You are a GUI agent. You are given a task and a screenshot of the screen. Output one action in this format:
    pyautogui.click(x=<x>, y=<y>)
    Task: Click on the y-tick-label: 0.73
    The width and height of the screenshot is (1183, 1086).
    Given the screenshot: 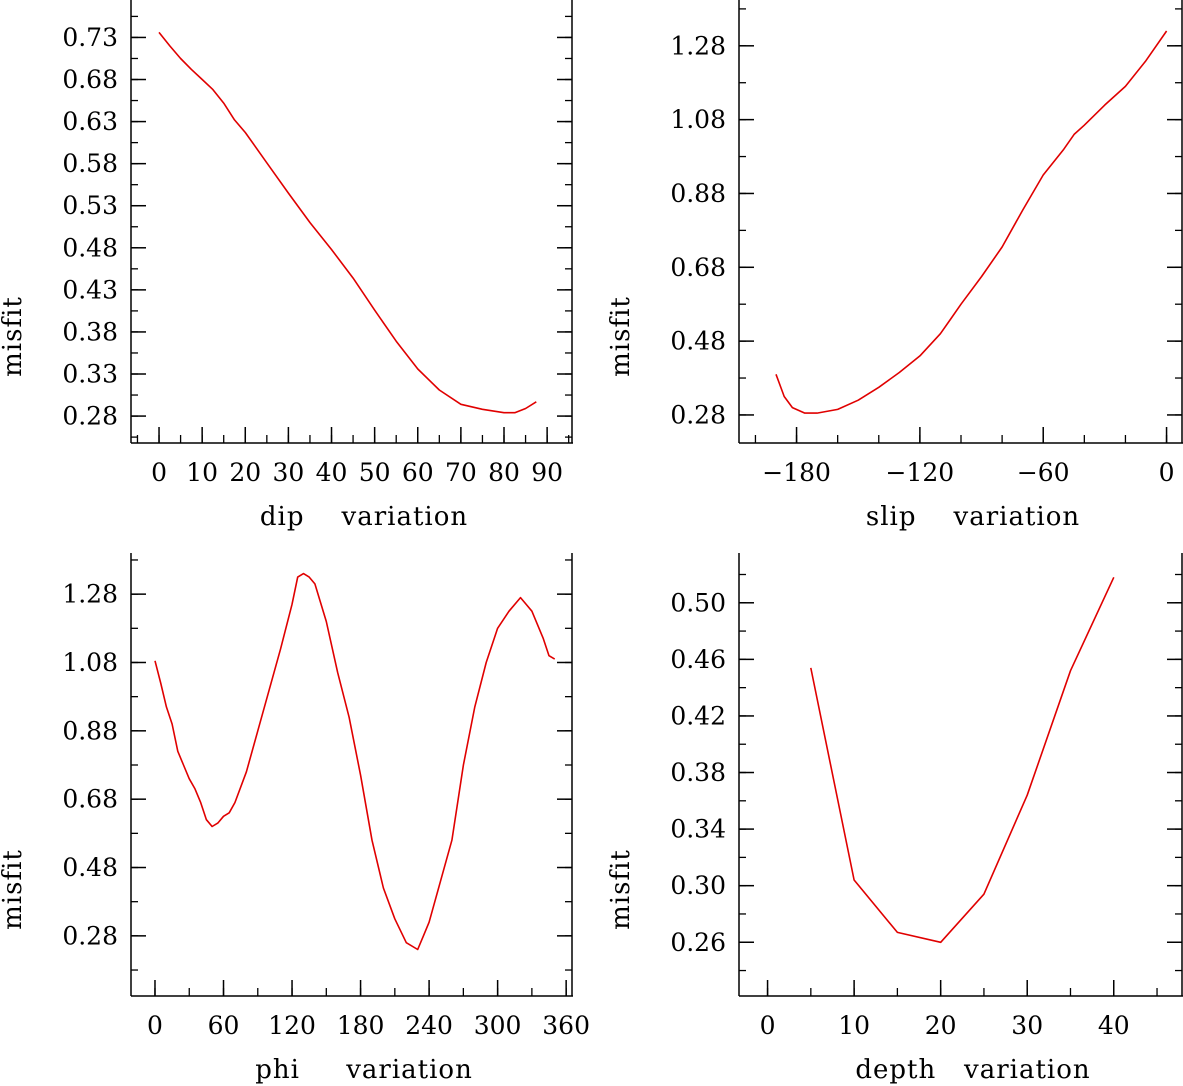 What is the action you would take?
    pyautogui.click(x=90, y=37)
    